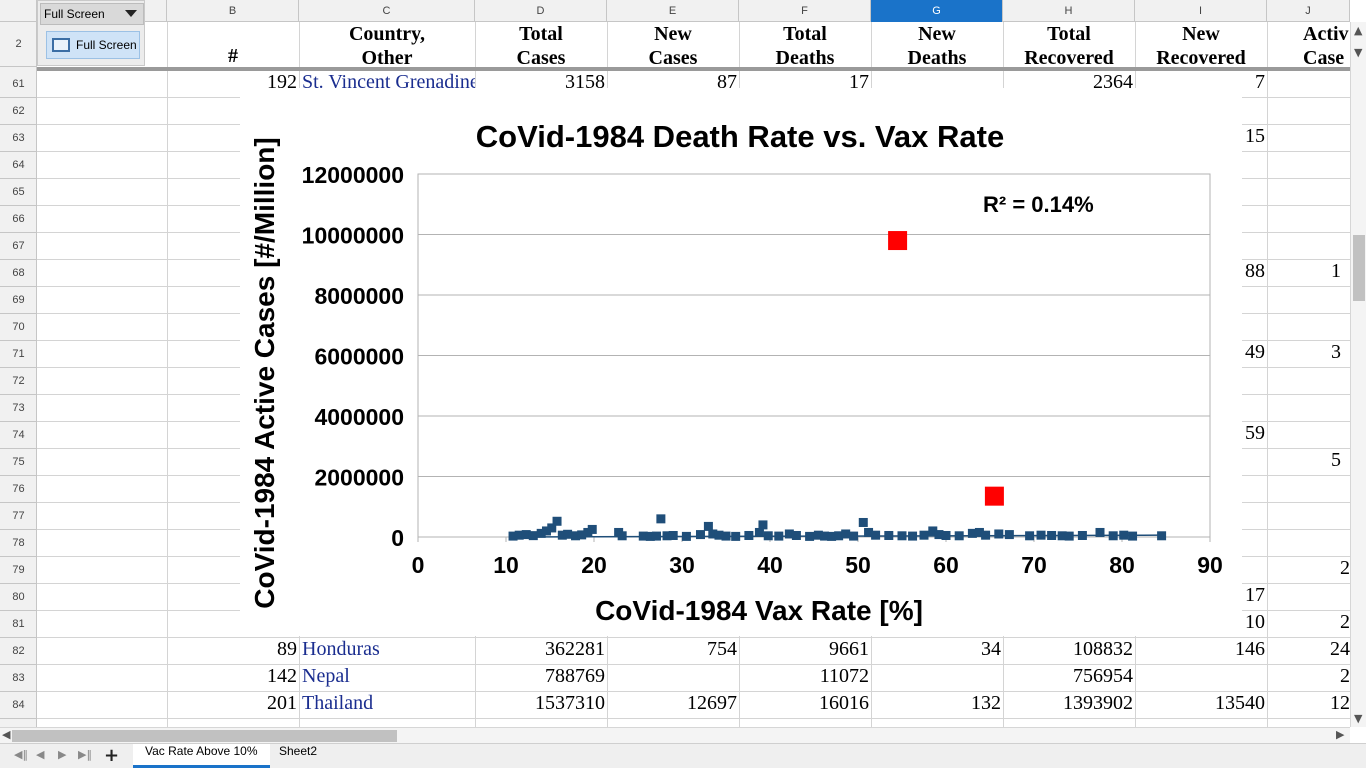 This screenshot has height=768, width=1366. What do you see at coordinates (937, 678) in the screenshot?
I see `cell-new-deaths` at bounding box center [937, 678].